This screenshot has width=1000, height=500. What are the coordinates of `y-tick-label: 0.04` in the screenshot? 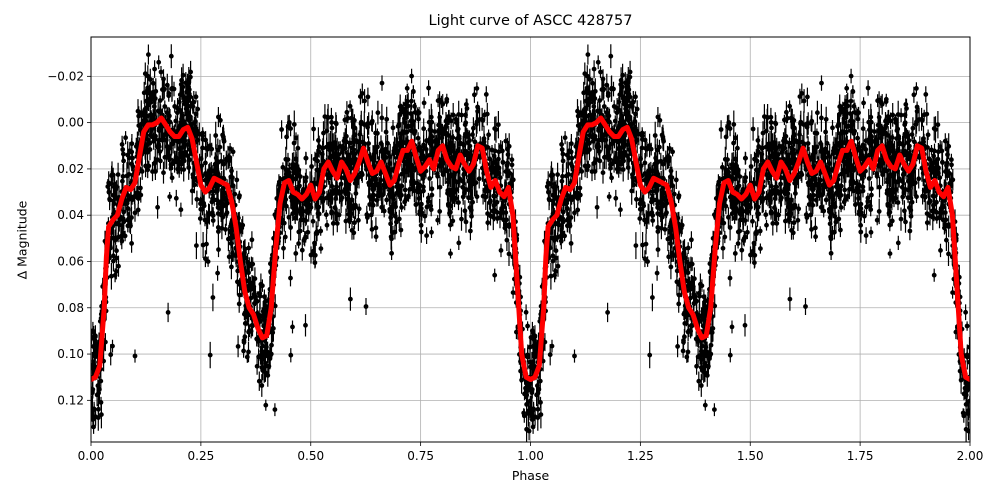 It's located at (70, 215).